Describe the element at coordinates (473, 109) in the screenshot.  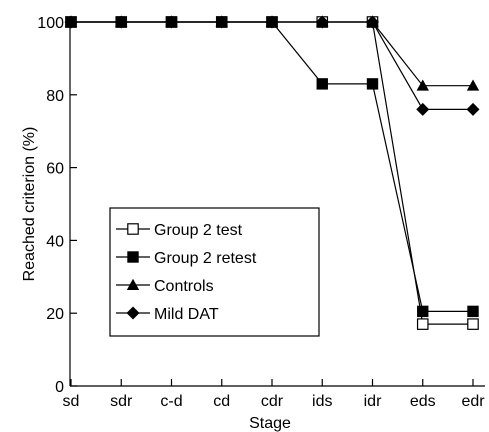
I see `data-point: Mild DAT edr: 76` at that location.